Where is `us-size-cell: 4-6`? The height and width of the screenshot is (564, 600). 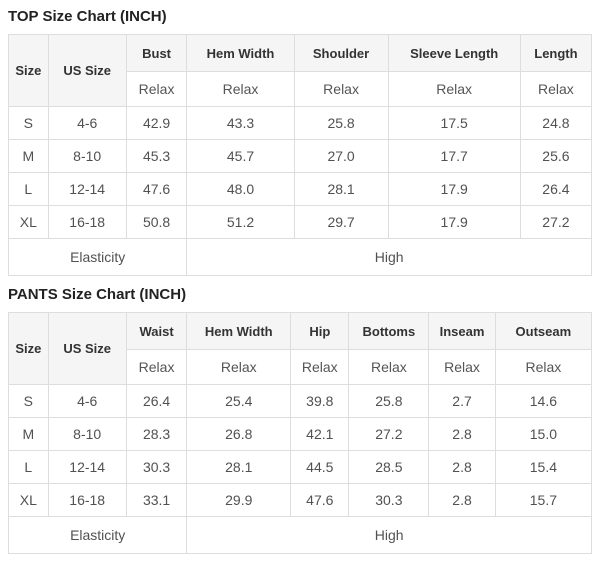
us-size-cell: 4-6 is located at coordinates (87, 123).